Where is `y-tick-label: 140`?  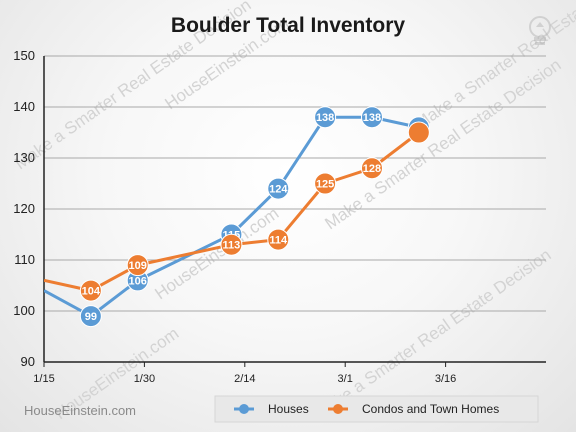
y-tick-label: 140 is located at coordinates (24, 106).